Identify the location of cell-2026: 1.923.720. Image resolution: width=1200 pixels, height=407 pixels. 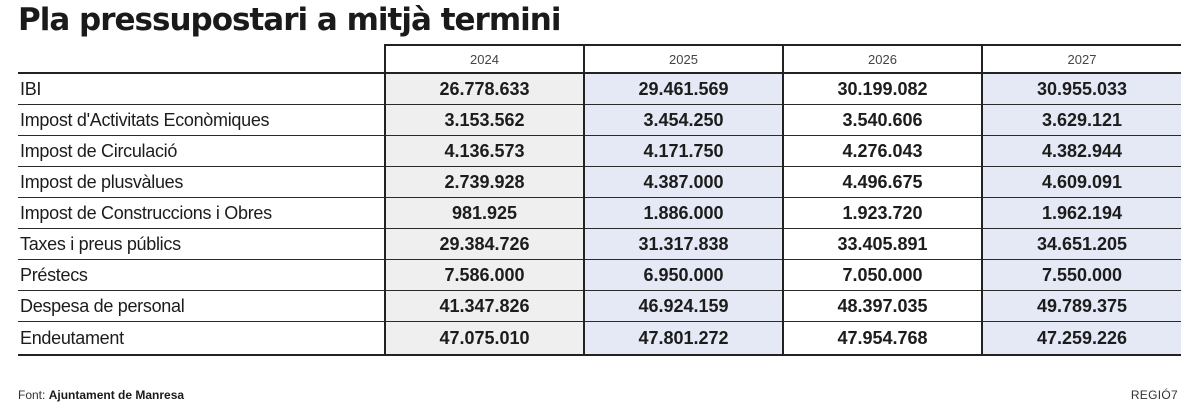
(882, 213).